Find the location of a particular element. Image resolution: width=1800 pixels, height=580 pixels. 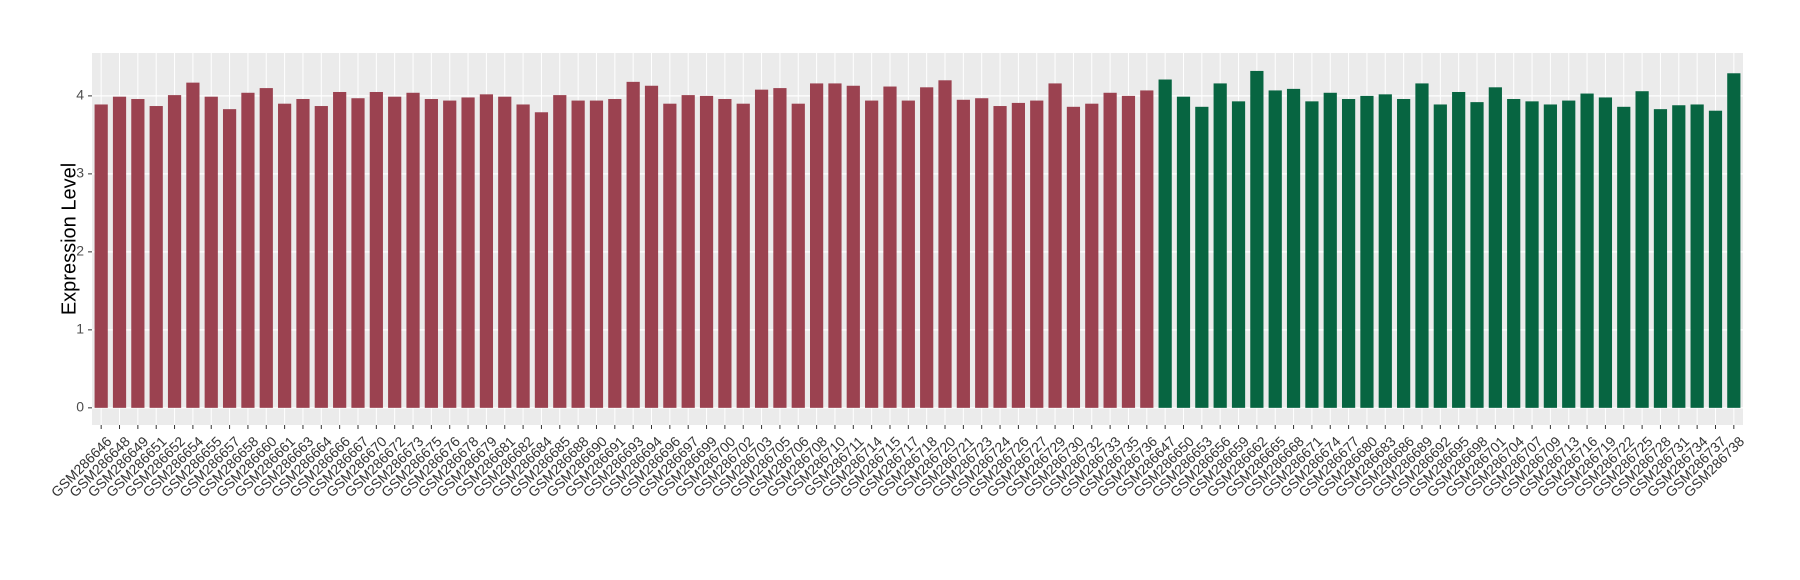

y-tick-label: 3 is located at coordinates (80, 173).